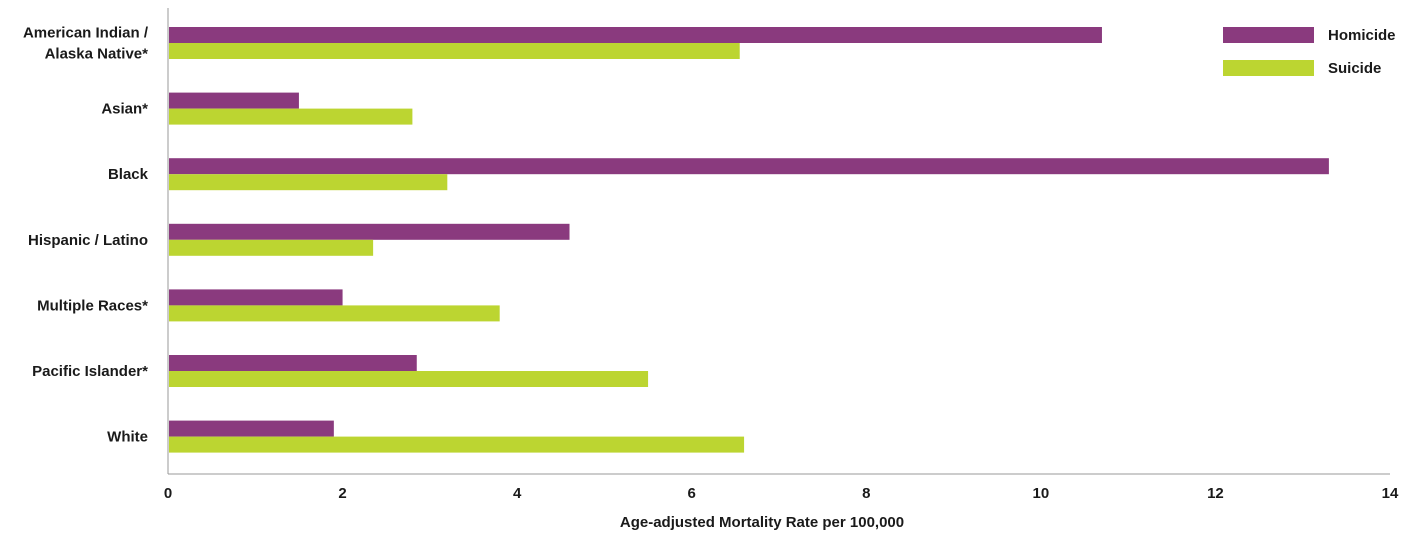  I want to click on x-tick-label-2: 2, so click(342, 493).